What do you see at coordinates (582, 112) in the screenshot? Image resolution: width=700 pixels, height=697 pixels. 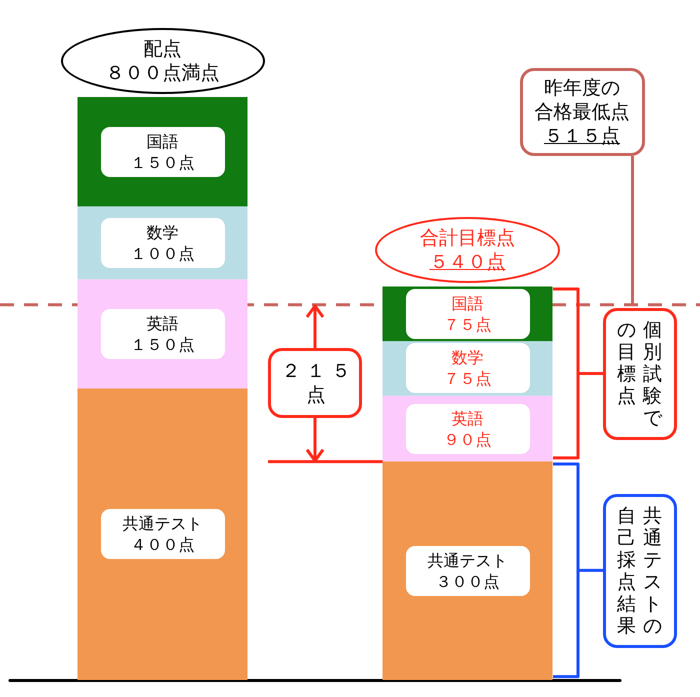 I see `ref-line-label: 昨年度の合格最低点５１５点` at bounding box center [582, 112].